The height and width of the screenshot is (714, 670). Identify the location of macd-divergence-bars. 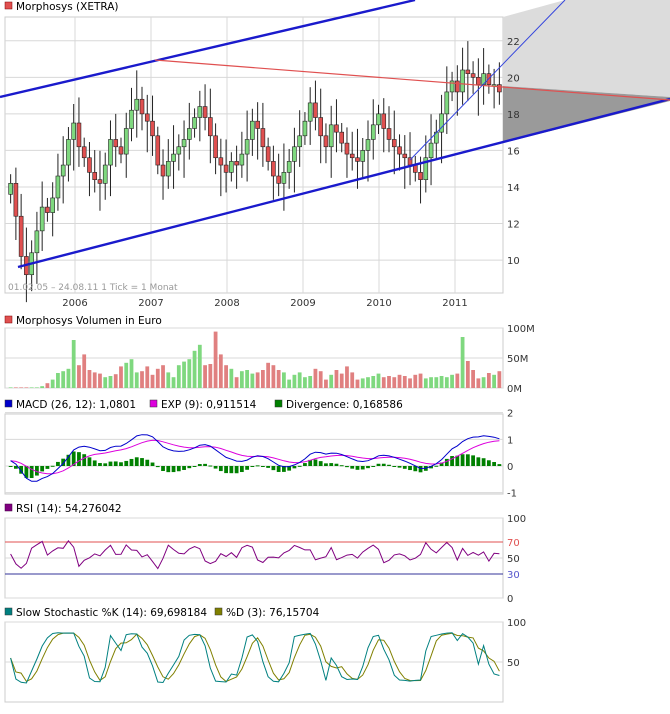
(255, 465).